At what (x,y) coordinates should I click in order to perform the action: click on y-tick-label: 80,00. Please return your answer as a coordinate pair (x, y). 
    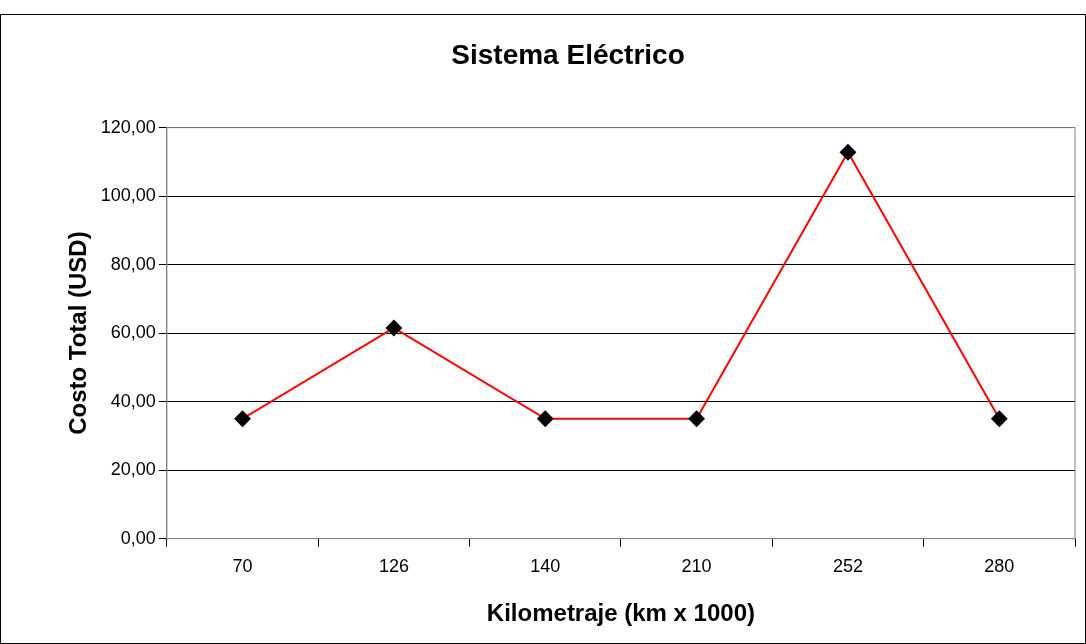
    Looking at the image, I should click on (133, 263).